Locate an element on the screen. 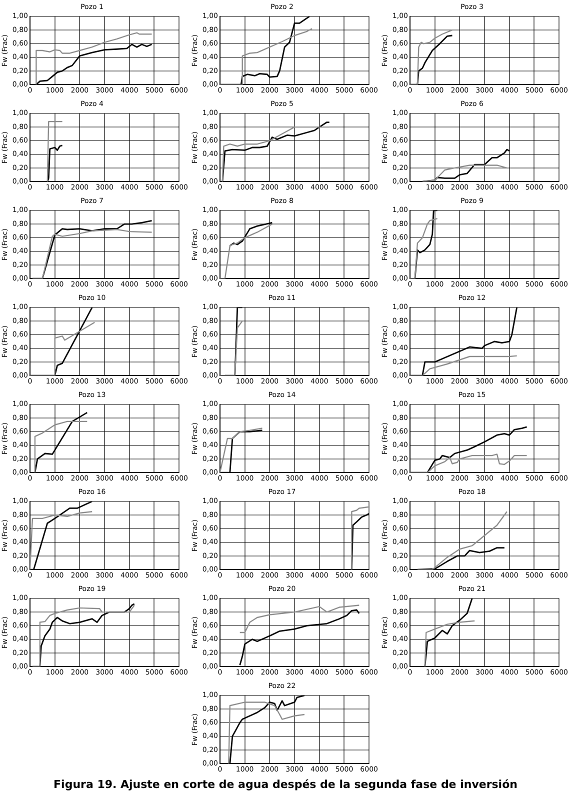  text: Figura 19. Ajuste en corte de agua despés de la segunda fase de inversión is located at coordinates (285, 784).